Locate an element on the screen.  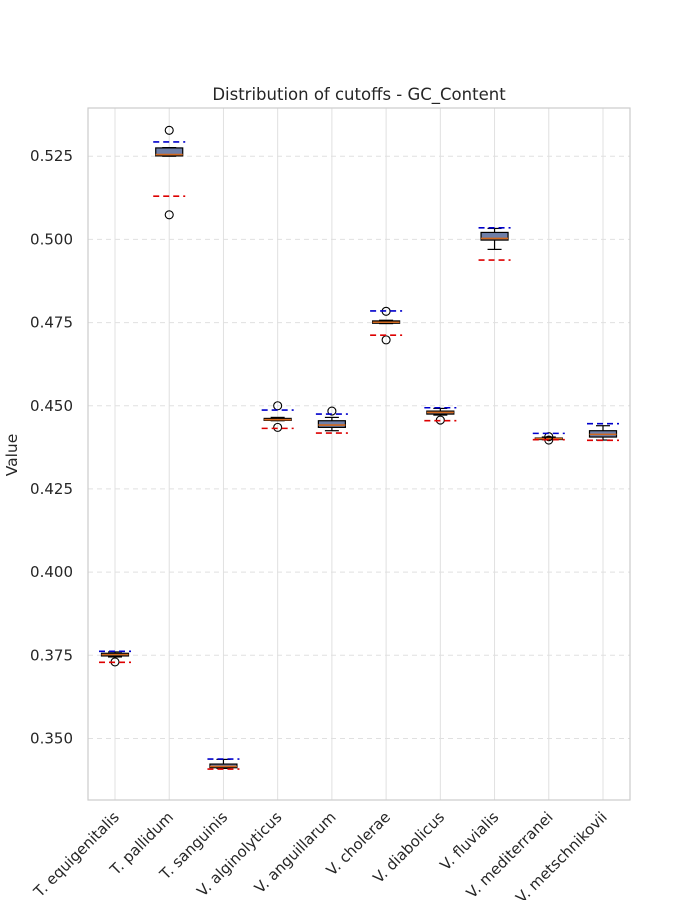
y-tick-label: 0.350 is located at coordinates (51, 738).